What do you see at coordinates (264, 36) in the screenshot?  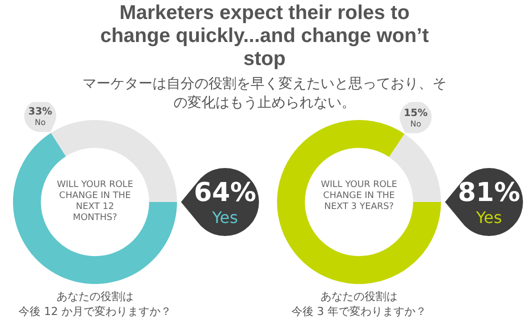 I see `chart-title: Marketers expect their roles to change quickly...and change won’t stop` at bounding box center [264, 36].